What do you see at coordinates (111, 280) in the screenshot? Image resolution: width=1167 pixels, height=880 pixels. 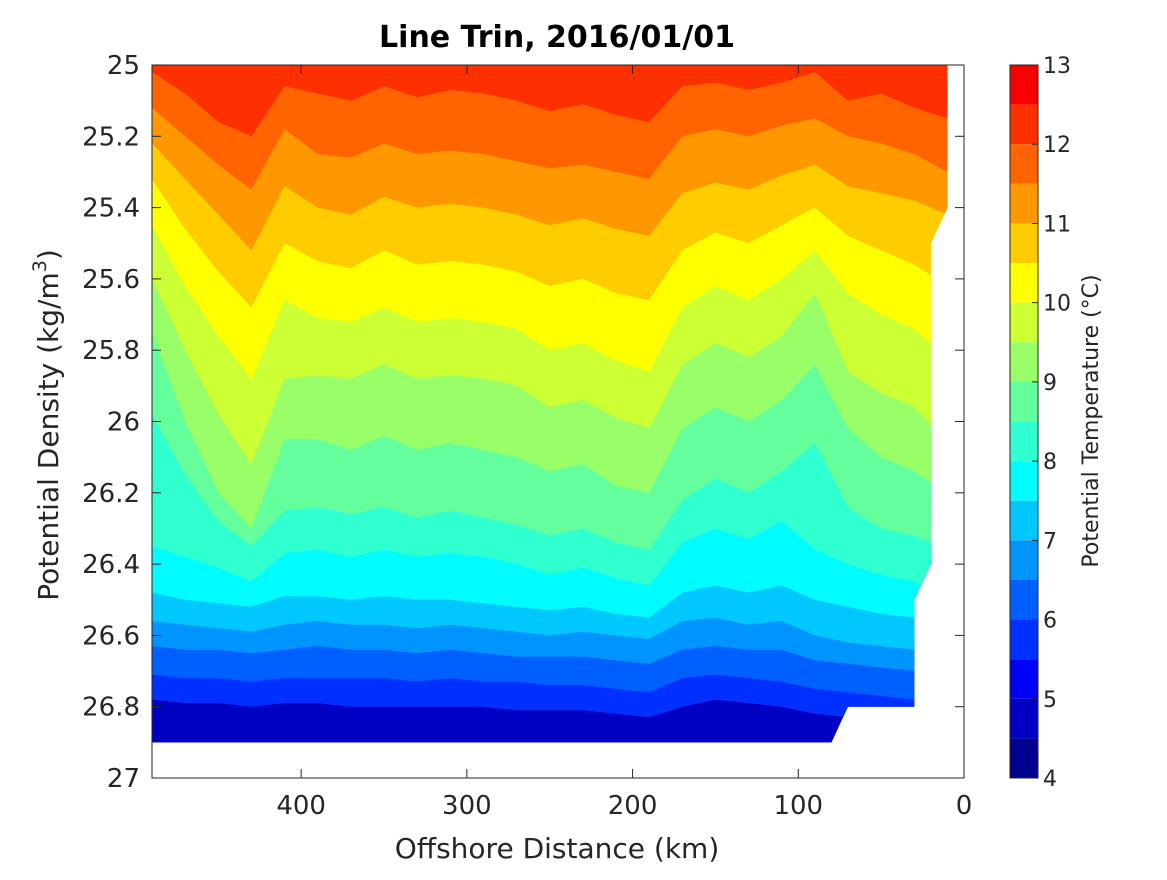 I see `y-tick-label: 25.6` at bounding box center [111, 280].